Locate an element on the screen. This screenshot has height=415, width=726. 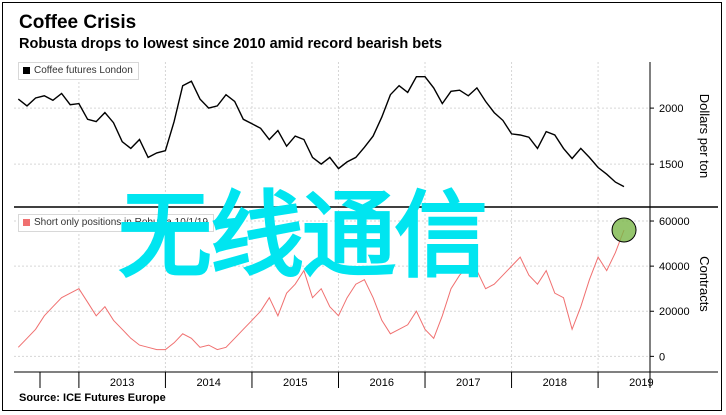
y-axis-title-top: Dollars per ton is located at coordinates (704, 136).